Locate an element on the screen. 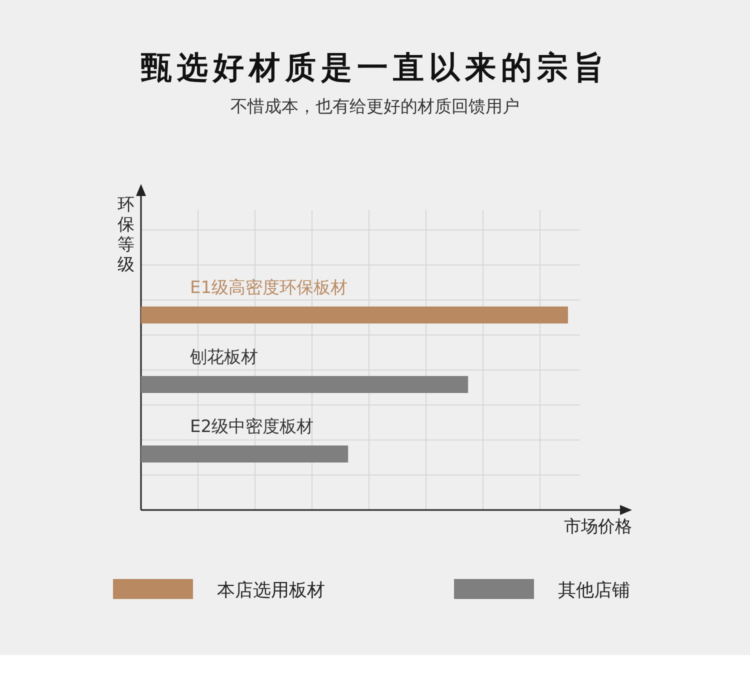 The image size is (750, 683). y-tick-label: E1级高密度环保板材 is located at coordinates (269, 288).